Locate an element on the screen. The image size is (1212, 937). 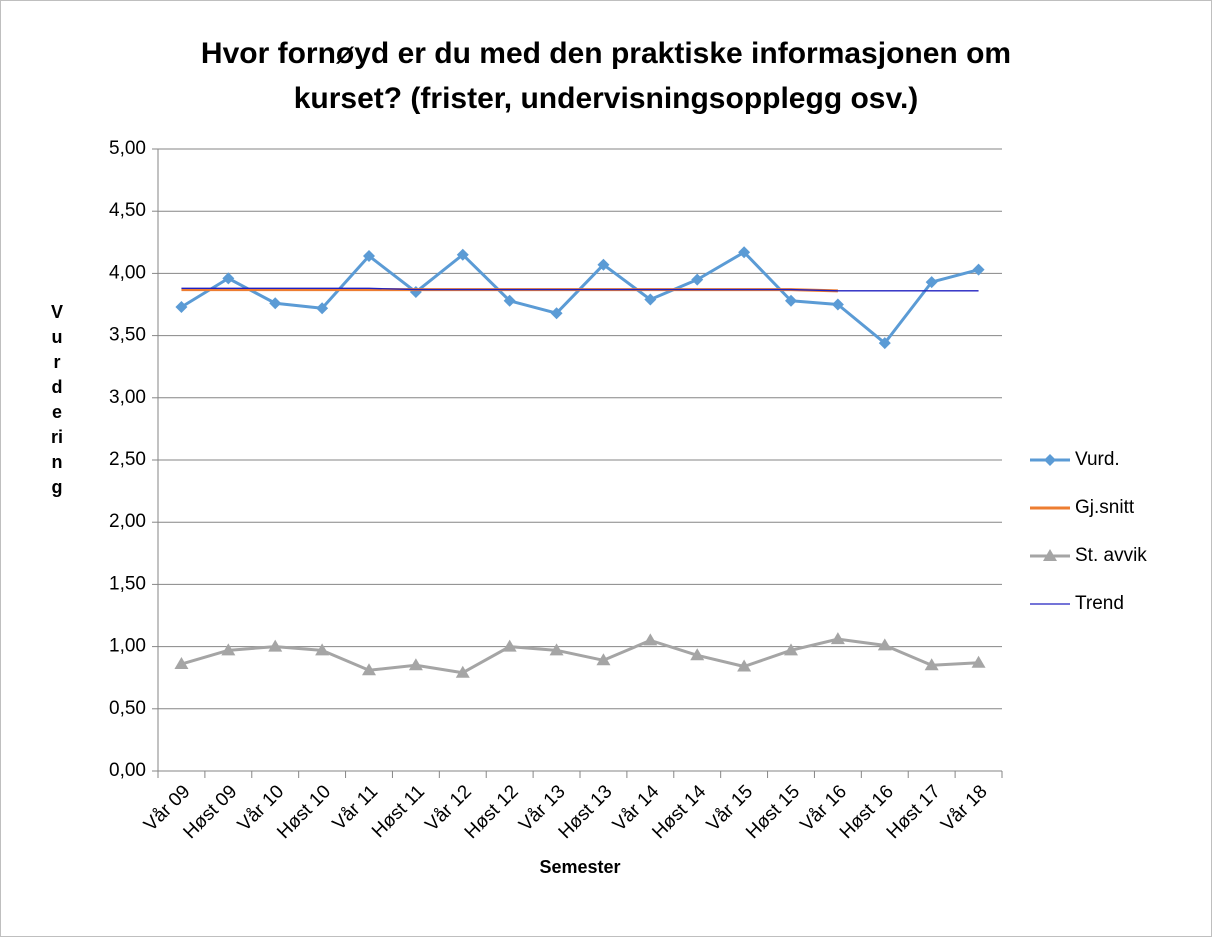
legend-label: Vurd. is located at coordinates (1097, 459).